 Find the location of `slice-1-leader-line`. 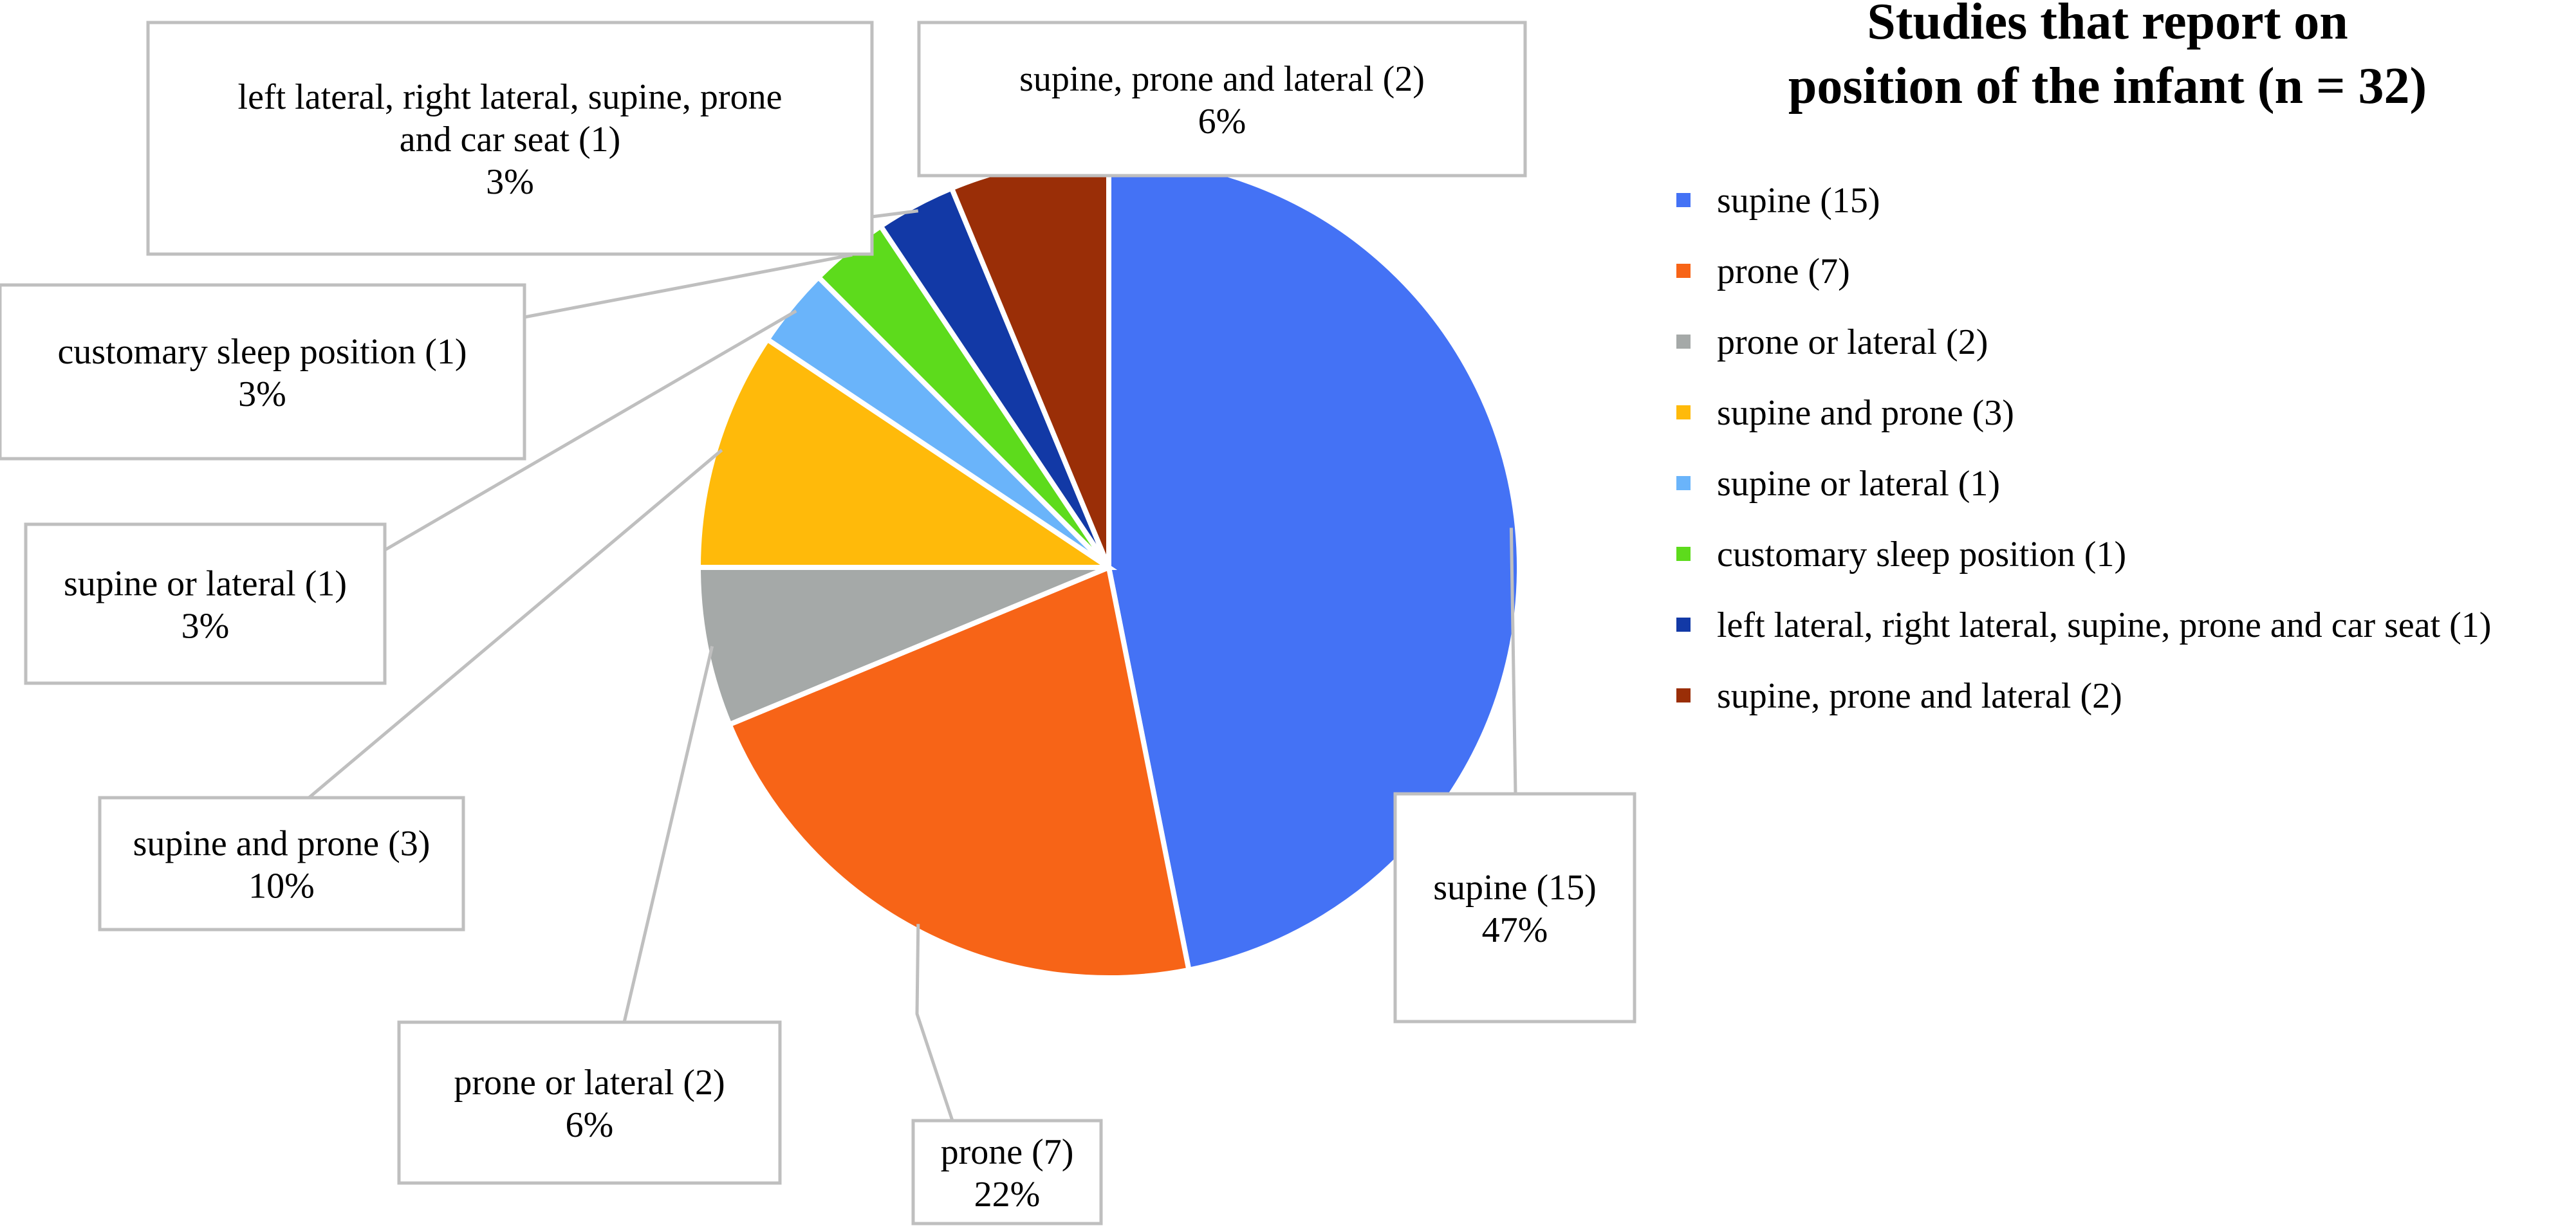

slice-1-leader-line is located at coordinates (1513, 661).